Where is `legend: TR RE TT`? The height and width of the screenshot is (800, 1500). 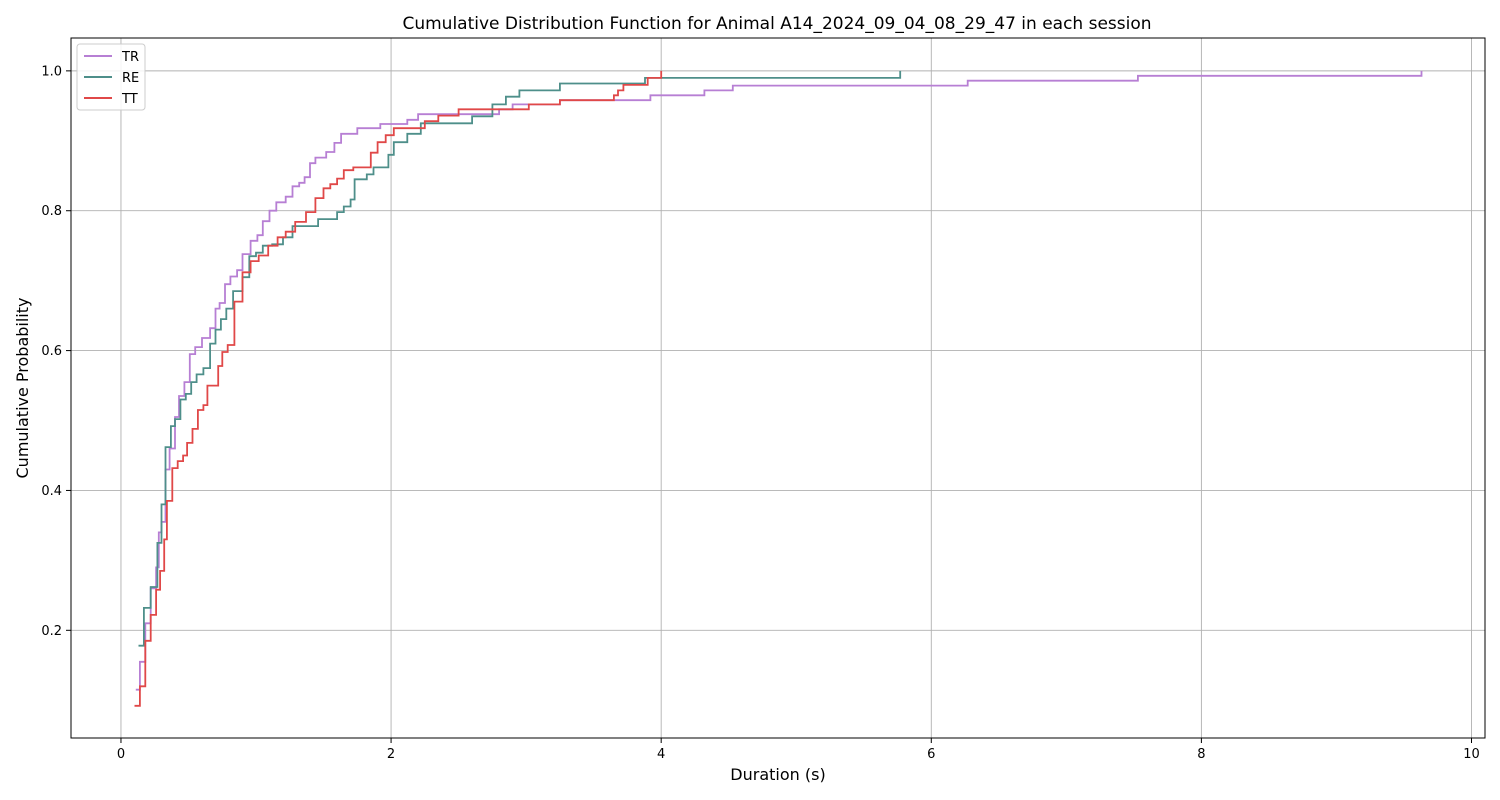 legend: TR RE TT is located at coordinates (111, 77).